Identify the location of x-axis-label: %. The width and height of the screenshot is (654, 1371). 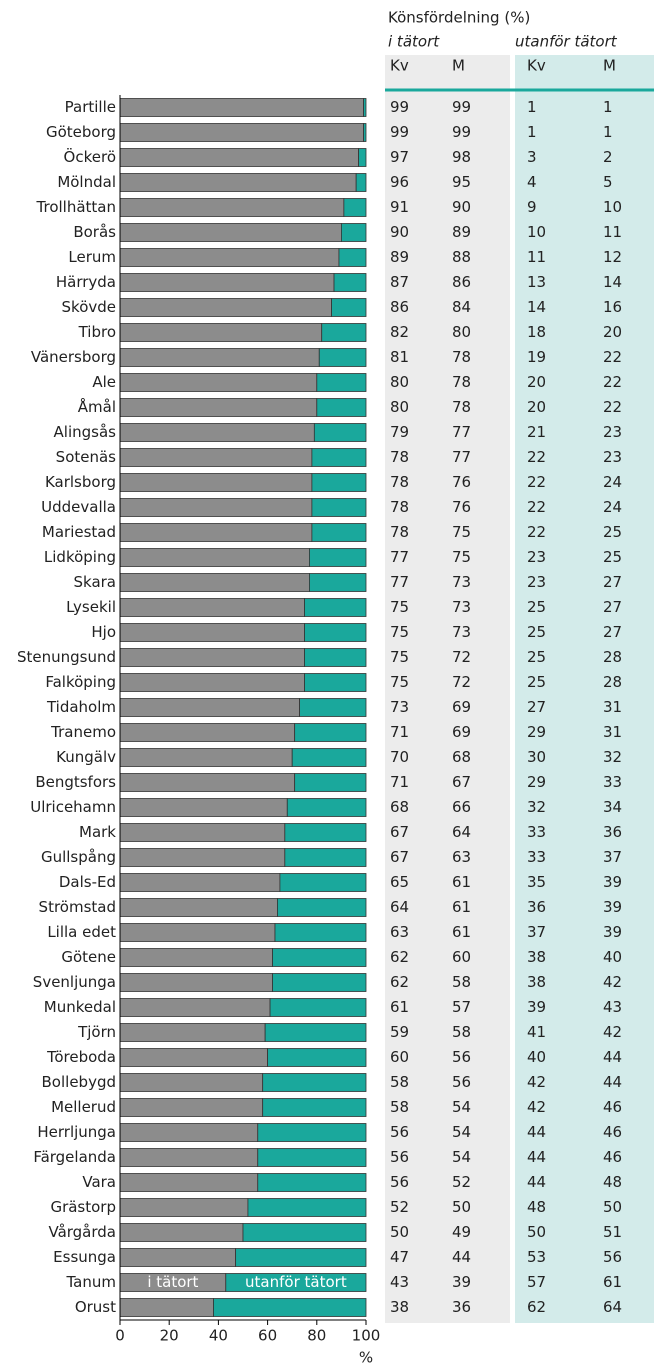
(366, 1358).